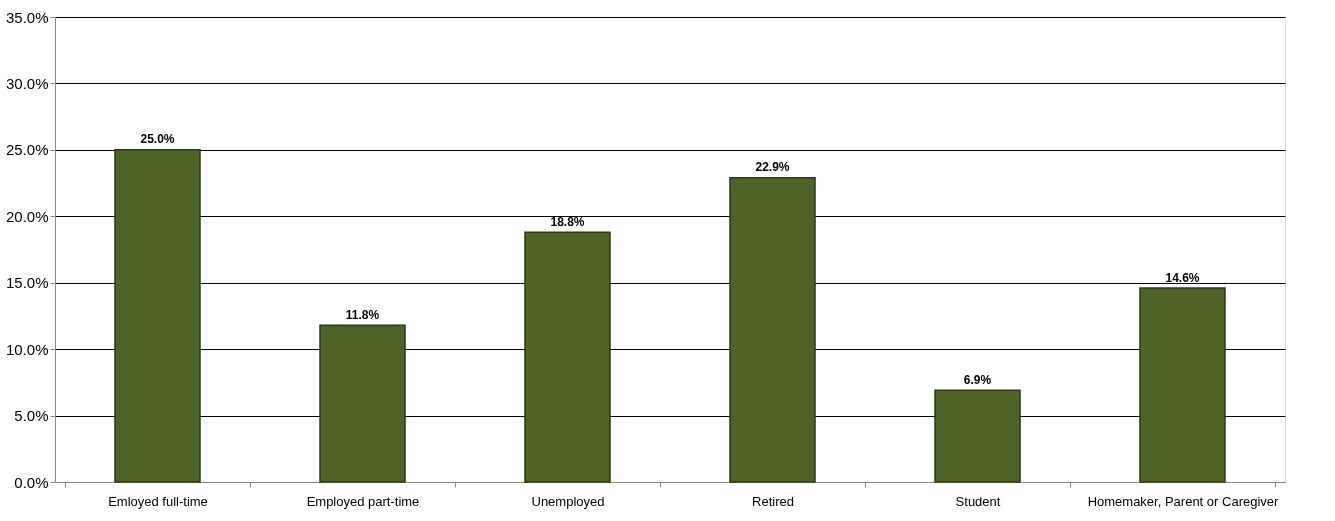 This screenshot has height=521, width=1335. Describe the element at coordinates (27, 83) in the screenshot. I see `y-tick-label: 30.0%` at that location.